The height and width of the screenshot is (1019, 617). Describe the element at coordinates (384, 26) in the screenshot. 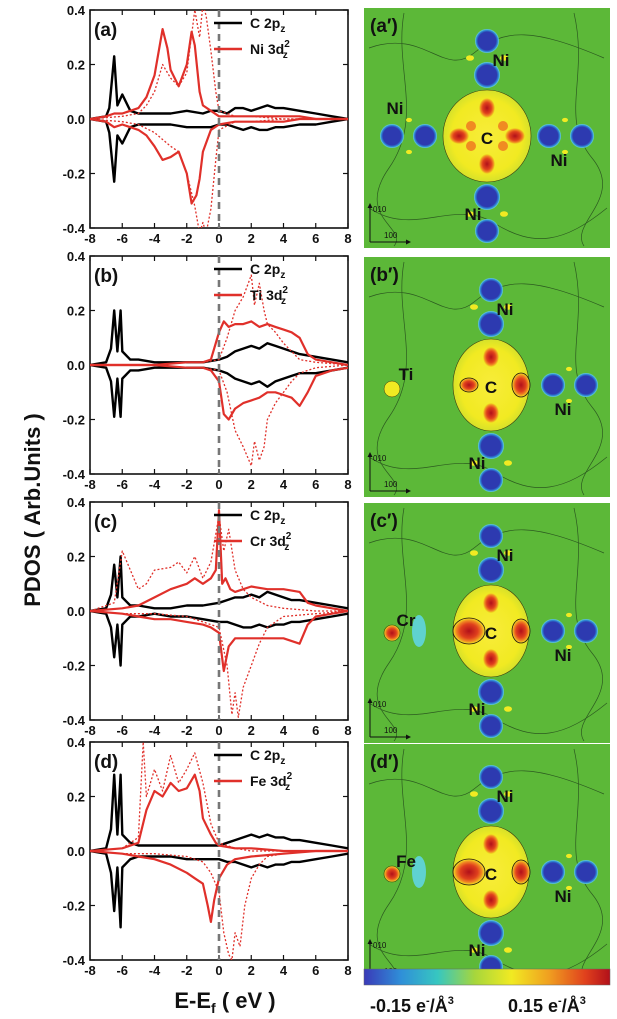

I see `map-panel-label: (a′)` at that location.